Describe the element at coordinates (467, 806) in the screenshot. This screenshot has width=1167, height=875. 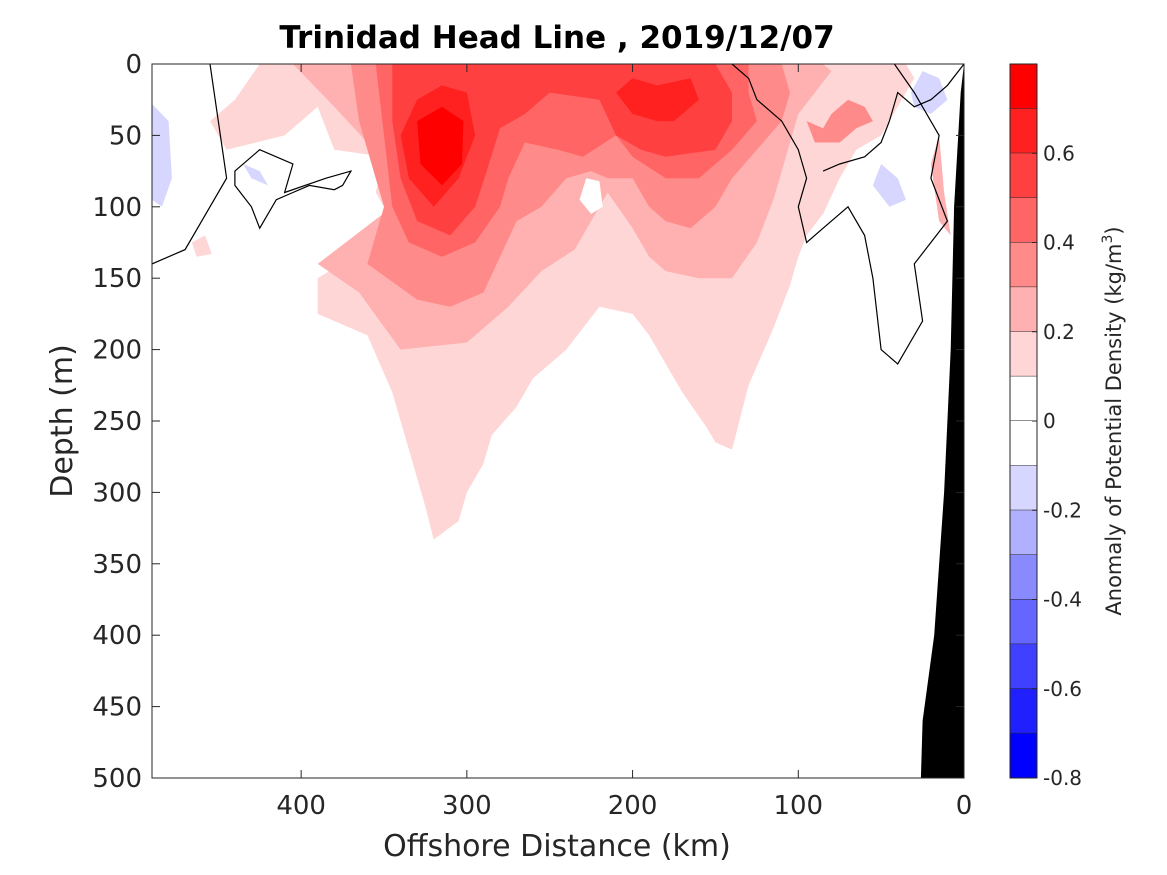
I see `x-tick-label-300: 300` at that location.